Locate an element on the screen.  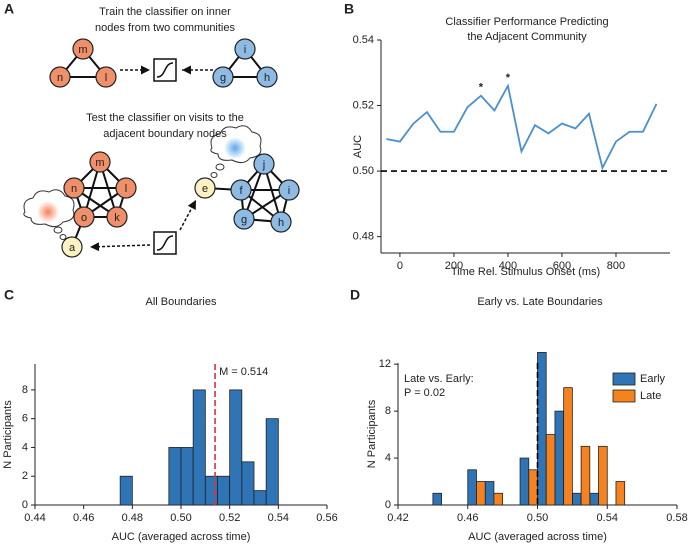
x-tick-label: 600 is located at coordinates (562, 266).